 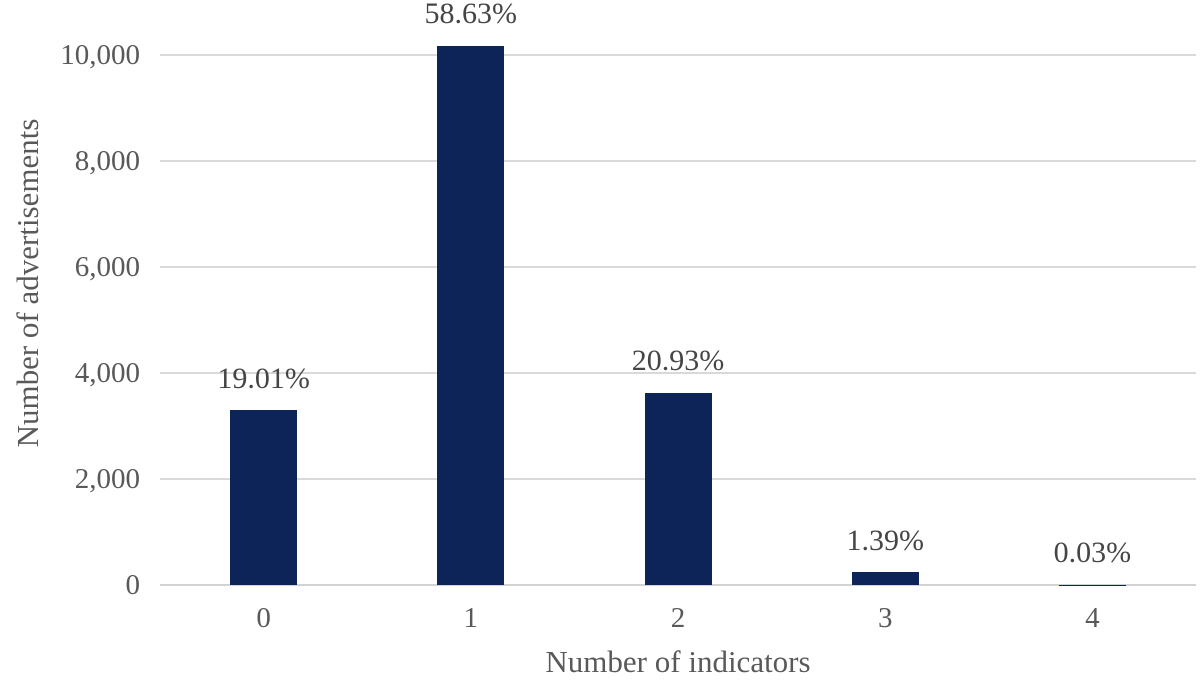 I want to click on bar-value-label: 1.39%, so click(x=885, y=540).